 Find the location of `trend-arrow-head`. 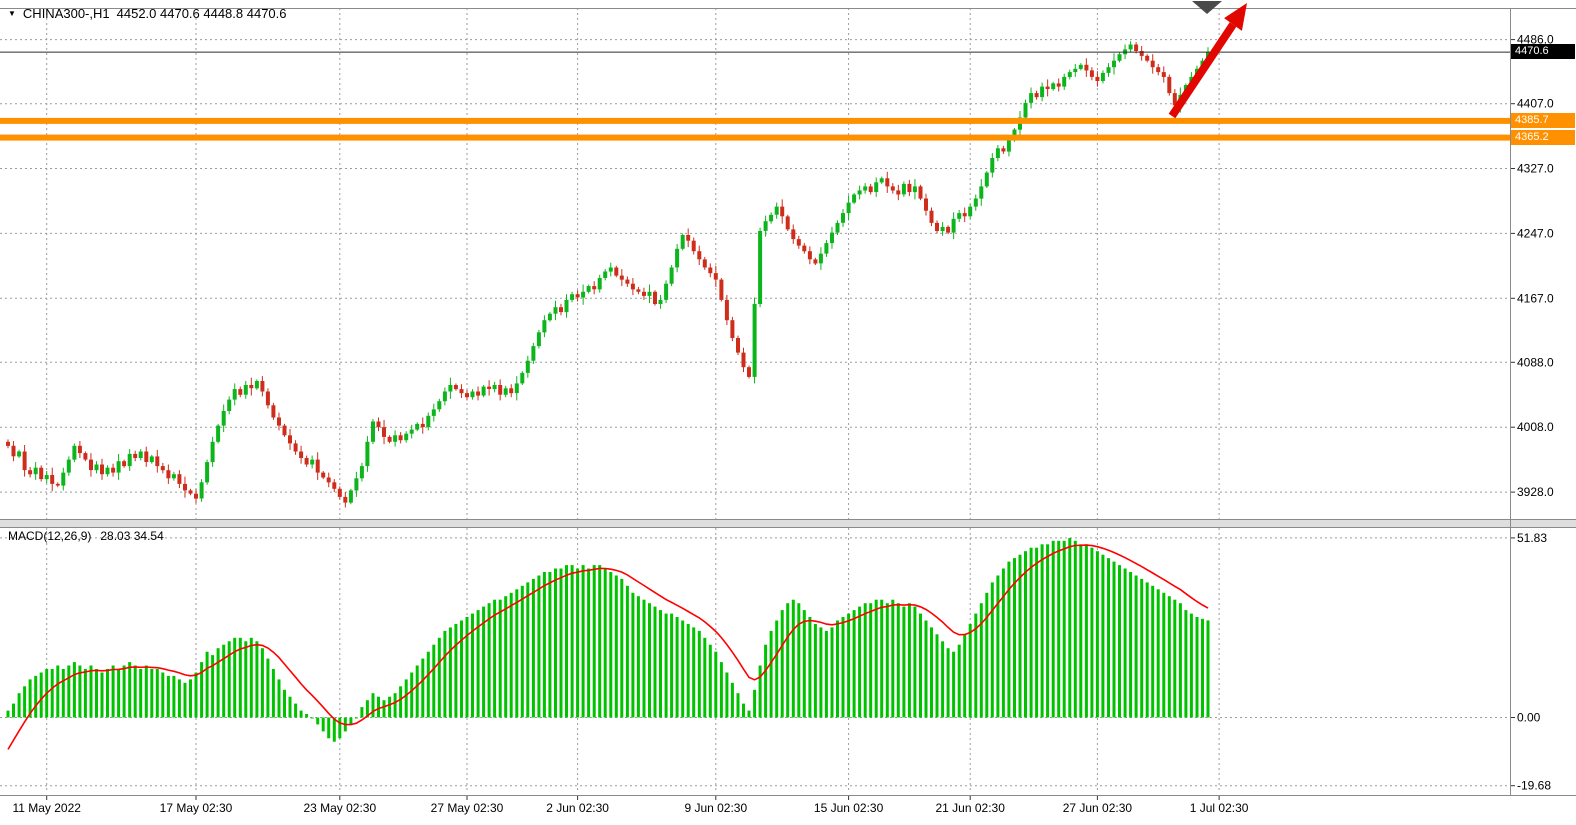

trend-arrow-head is located at coordinates (1235, 17).